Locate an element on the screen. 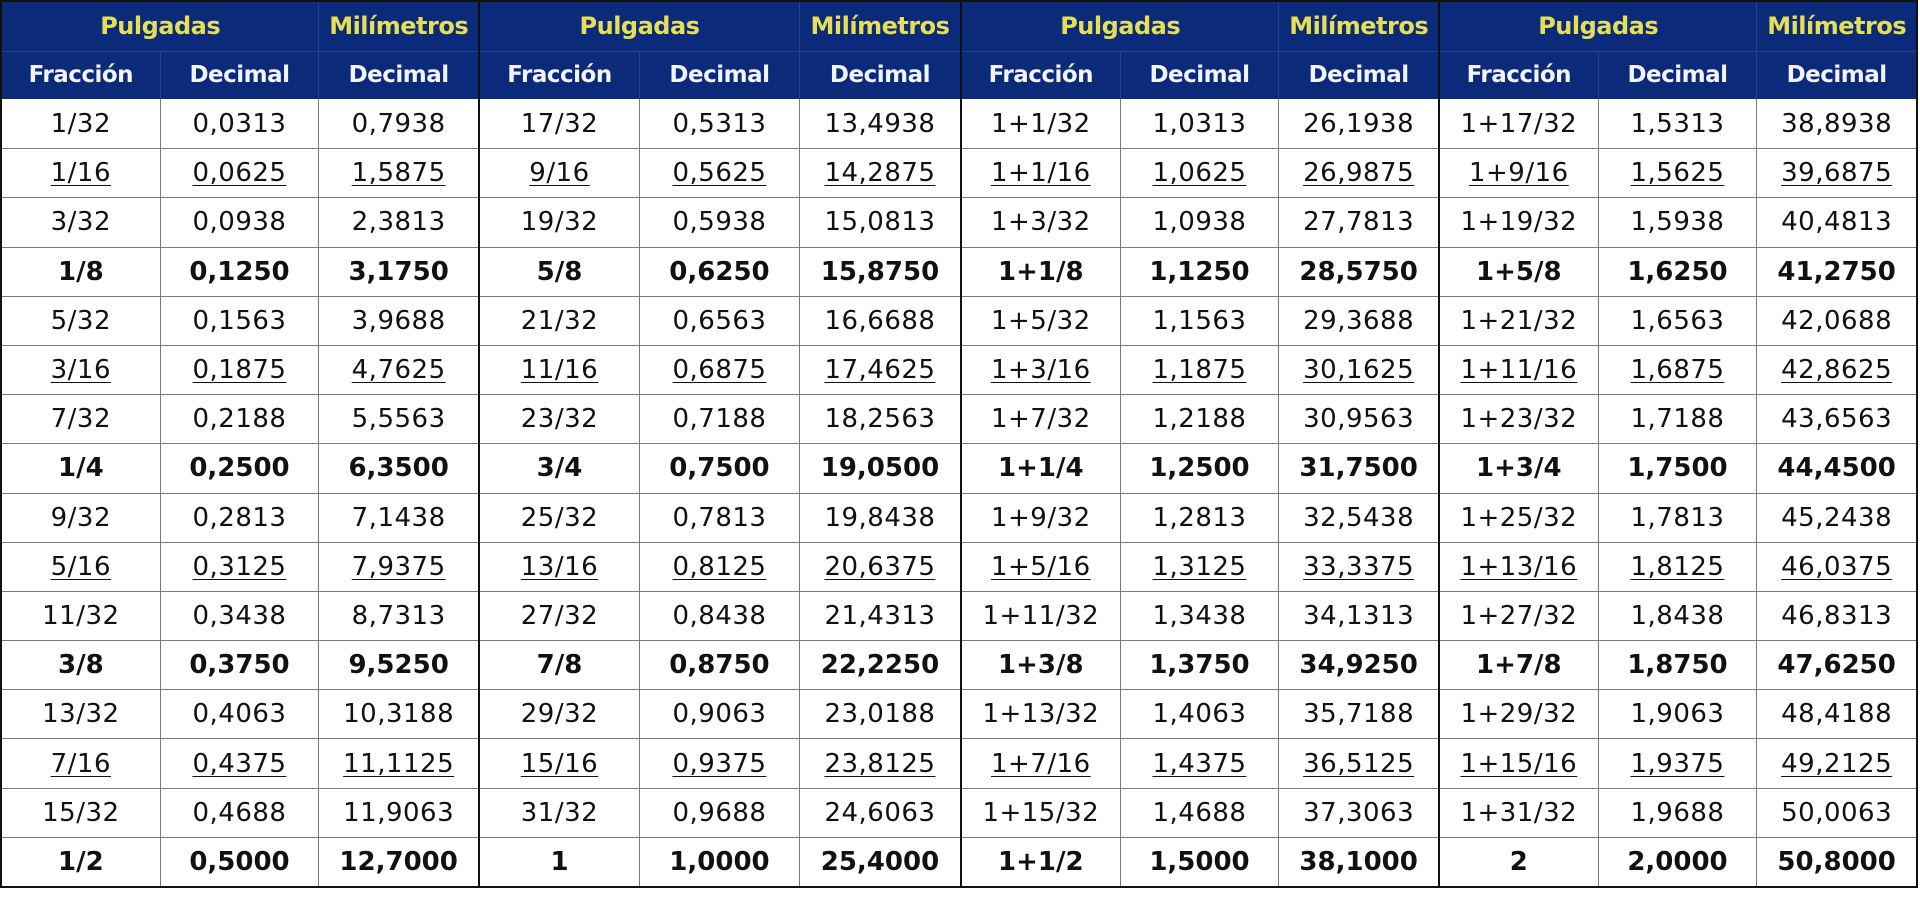  cell-value: 29,3688 is located at coordinates (1359, 320).